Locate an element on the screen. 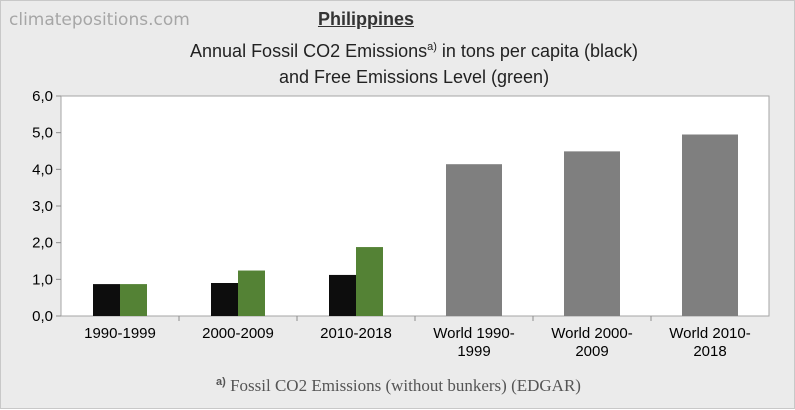 This screenshot has width=795, height=410. y-tick-label: 3,0 is located at coordinates (42, 206).